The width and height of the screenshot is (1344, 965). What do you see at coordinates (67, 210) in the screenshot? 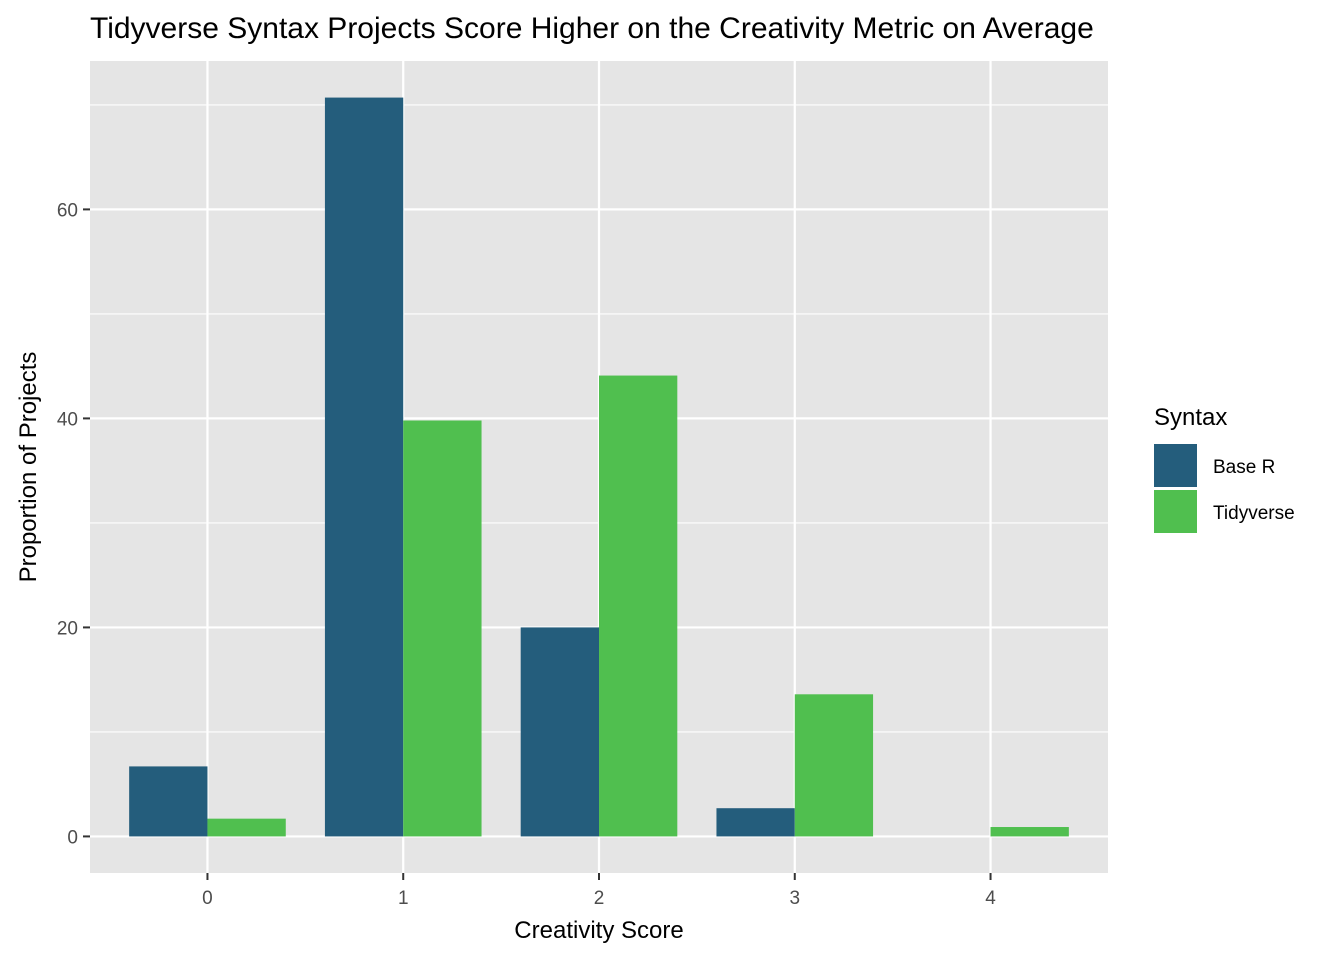
I see `y-tick-label: 60` at bounding box center [67, 210].